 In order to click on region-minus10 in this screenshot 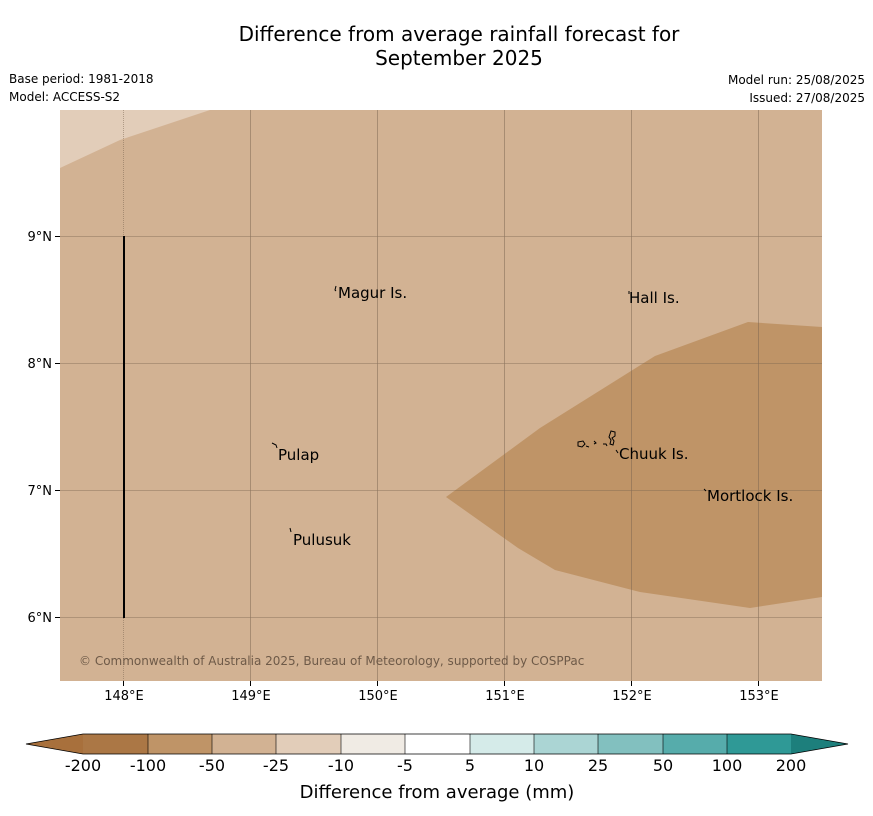, I will do `click(135, 139)`.